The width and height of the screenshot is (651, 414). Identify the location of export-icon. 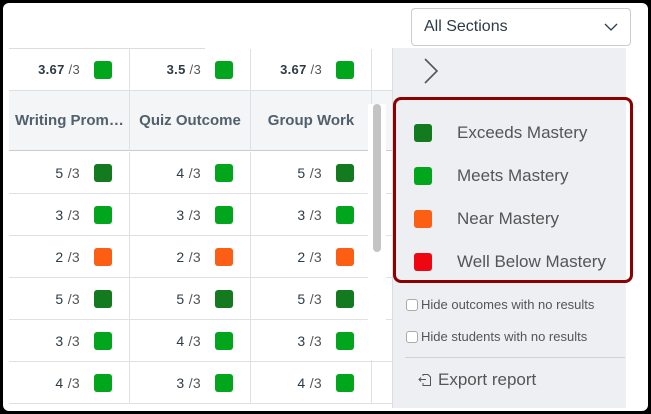
(424, 380).